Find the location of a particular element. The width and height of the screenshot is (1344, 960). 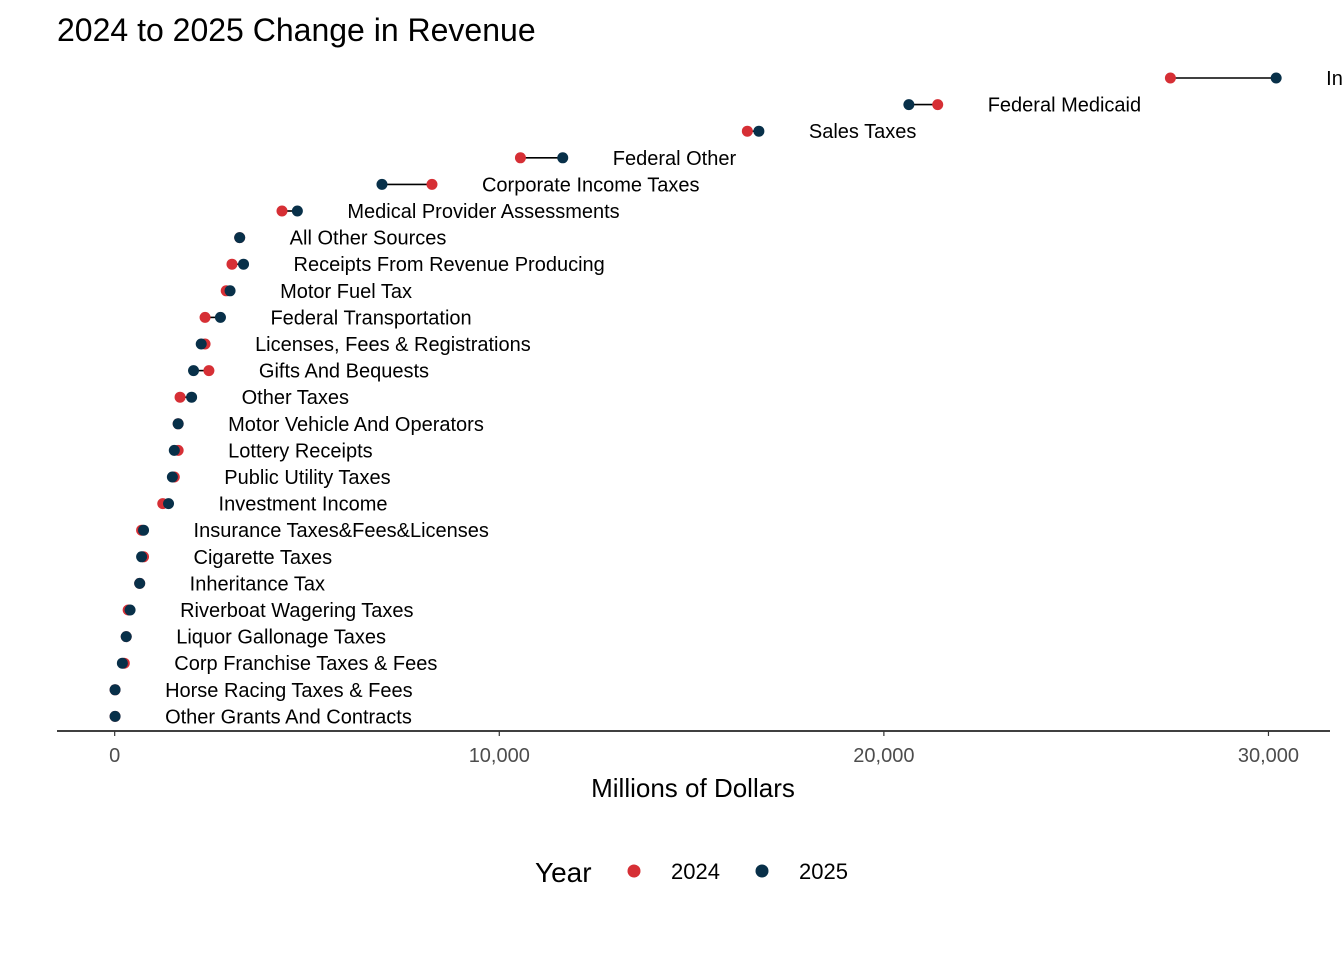

category-label: All Other Sources is located at coordinates (368, 239).